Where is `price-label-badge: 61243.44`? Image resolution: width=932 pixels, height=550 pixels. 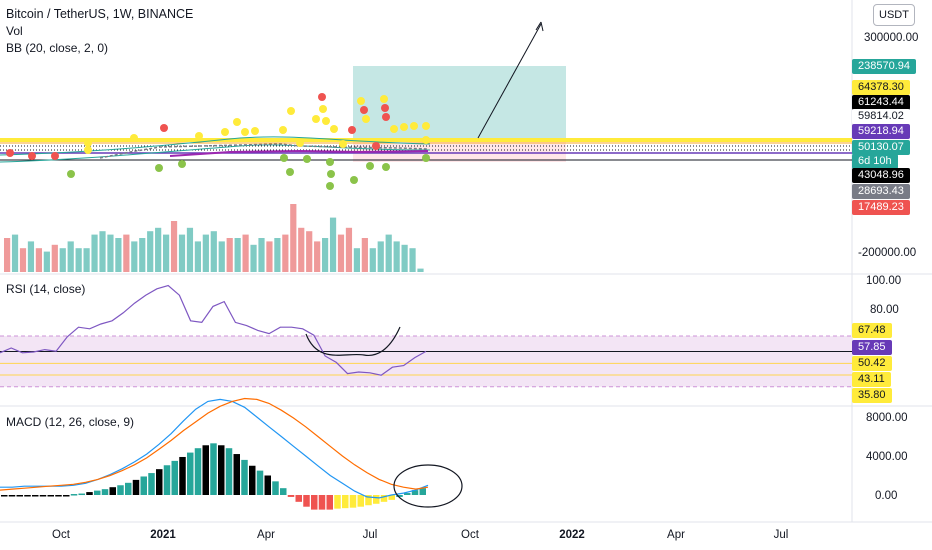
price-label-badge: 61243.44 is located at coordinates (881, 102).